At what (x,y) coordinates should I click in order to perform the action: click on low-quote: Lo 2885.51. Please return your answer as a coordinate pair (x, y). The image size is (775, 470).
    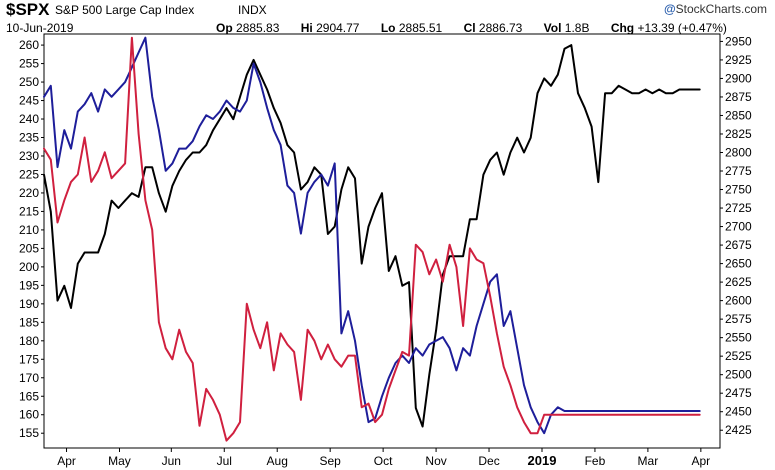
    Looking at the image, I should click on (411, 28).